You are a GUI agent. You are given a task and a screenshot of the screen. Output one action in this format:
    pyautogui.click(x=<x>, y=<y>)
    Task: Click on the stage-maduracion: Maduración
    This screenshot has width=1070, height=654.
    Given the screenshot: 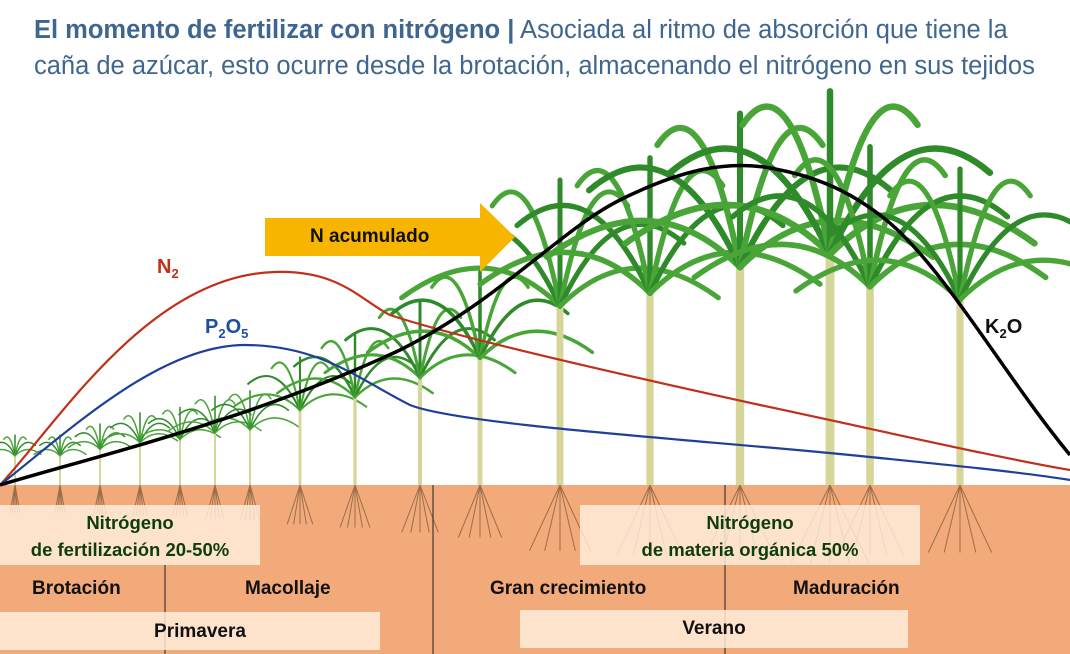 What is the action you would take?
    pyautogui.click(x=846, y=588)
    